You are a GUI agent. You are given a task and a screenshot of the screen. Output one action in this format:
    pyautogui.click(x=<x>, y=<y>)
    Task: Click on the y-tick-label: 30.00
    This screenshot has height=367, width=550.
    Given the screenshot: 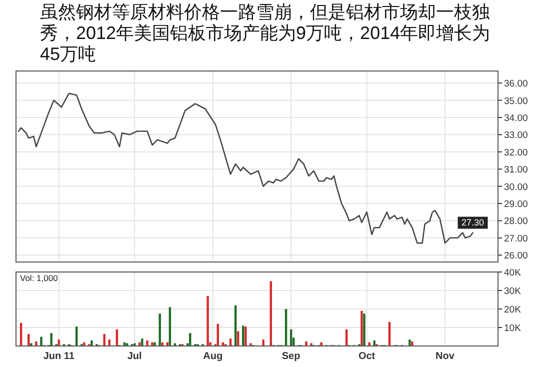 What is the action you would take?
    pyautogui.click(x=516, y=187)
    